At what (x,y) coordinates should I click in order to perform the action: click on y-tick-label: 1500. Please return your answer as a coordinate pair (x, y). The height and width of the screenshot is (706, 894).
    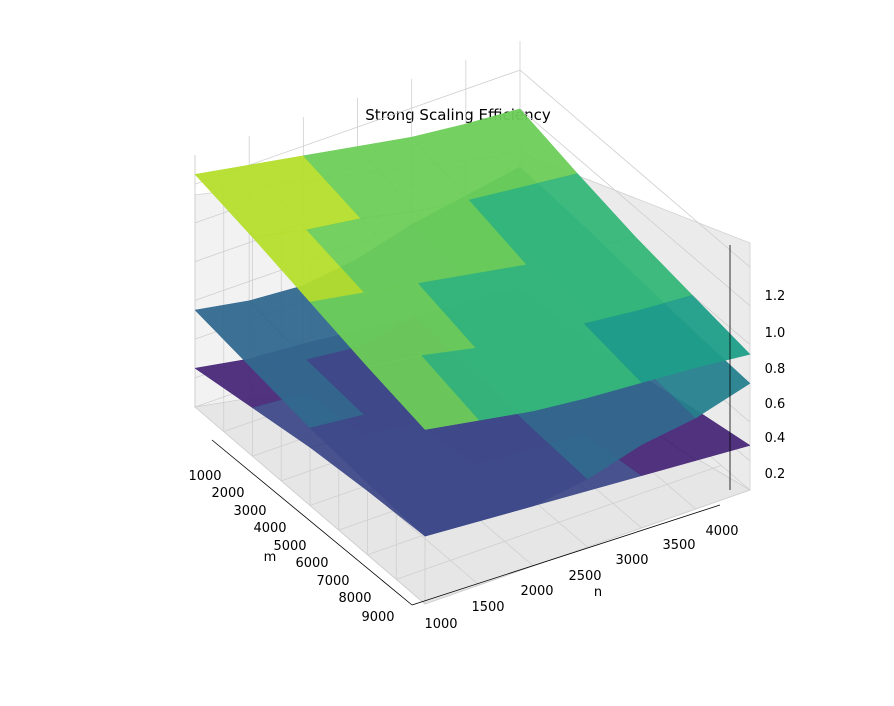
    Looking at the image, I should click on (487, 607).